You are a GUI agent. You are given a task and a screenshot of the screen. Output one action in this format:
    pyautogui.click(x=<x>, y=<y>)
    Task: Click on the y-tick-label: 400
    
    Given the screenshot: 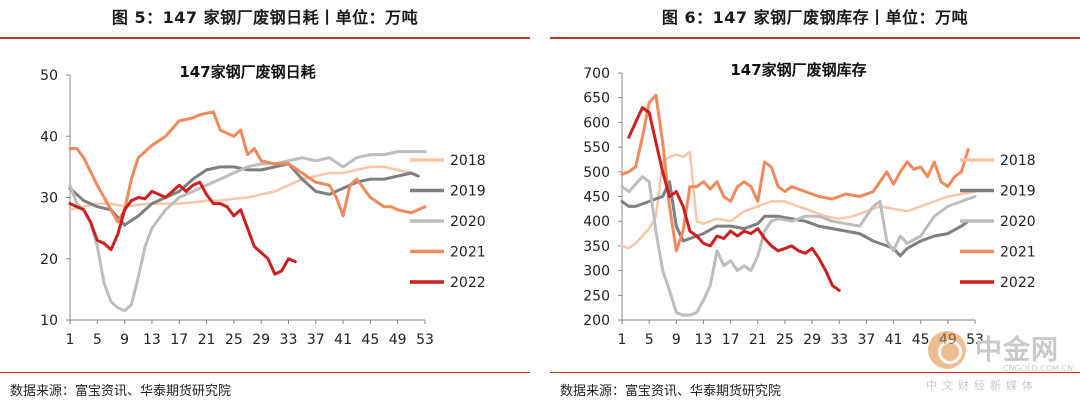 What is the action you would take?
    pyautogui.click(x=596, y=222)
    